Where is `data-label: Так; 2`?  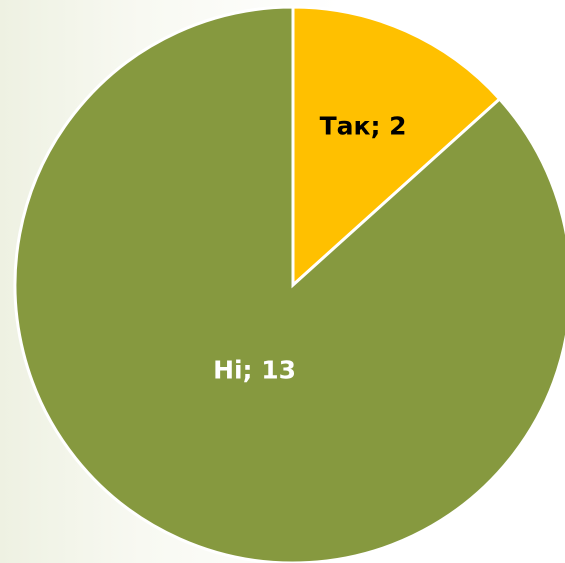
data-label: Так; 2 is located at coordinates (363, 126).